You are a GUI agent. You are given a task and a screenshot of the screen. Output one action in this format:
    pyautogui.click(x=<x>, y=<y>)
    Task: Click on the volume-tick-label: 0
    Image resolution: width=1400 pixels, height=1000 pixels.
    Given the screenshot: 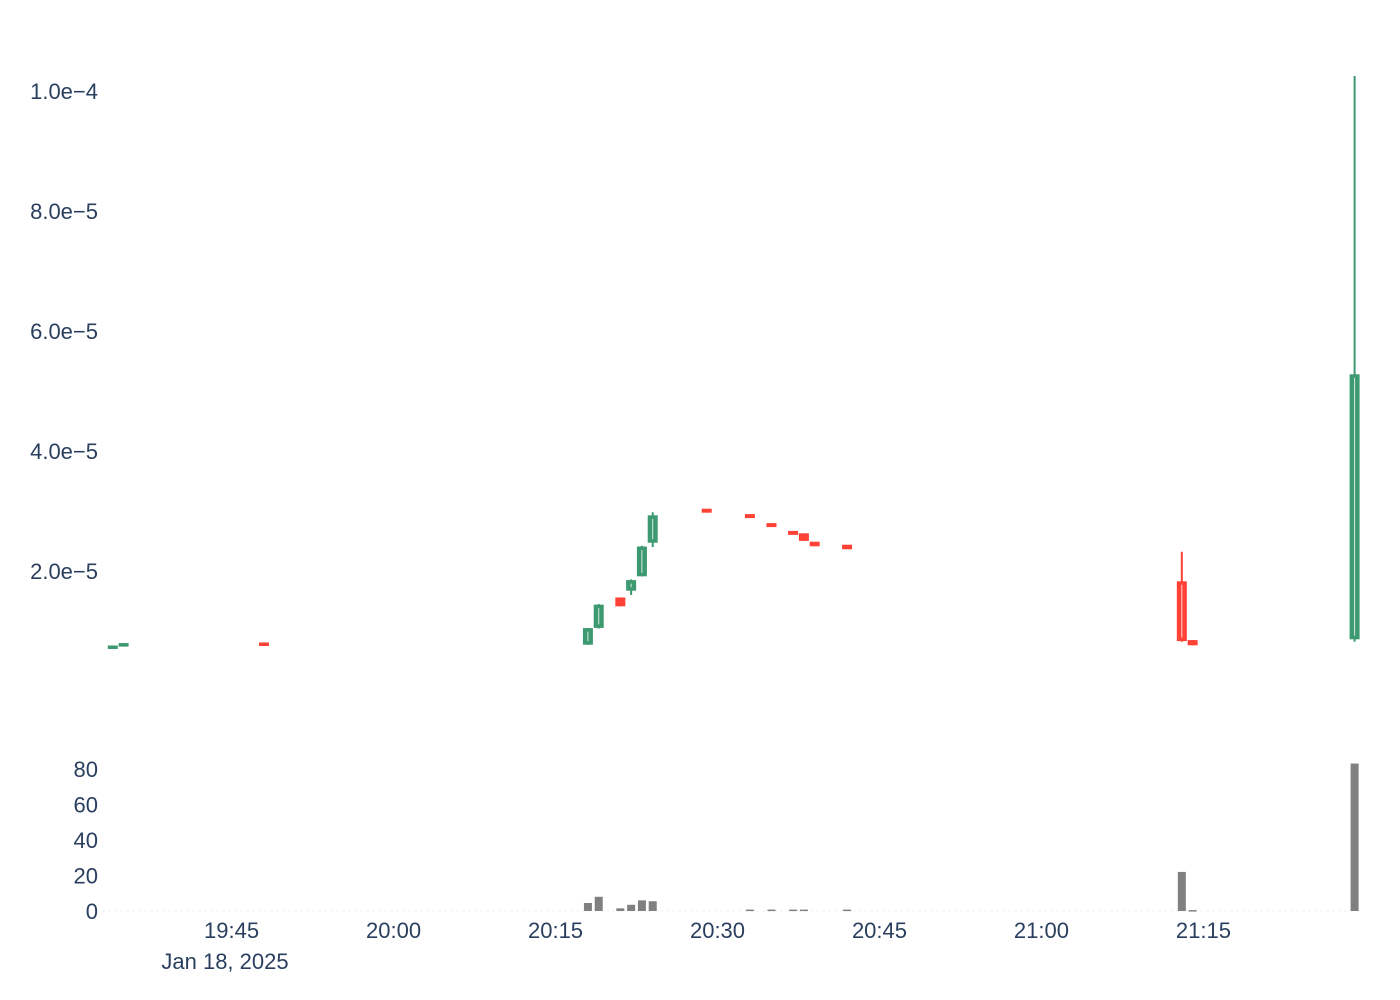 What is the action you would take?
    pyautogui.click(x=92, y=911)
    